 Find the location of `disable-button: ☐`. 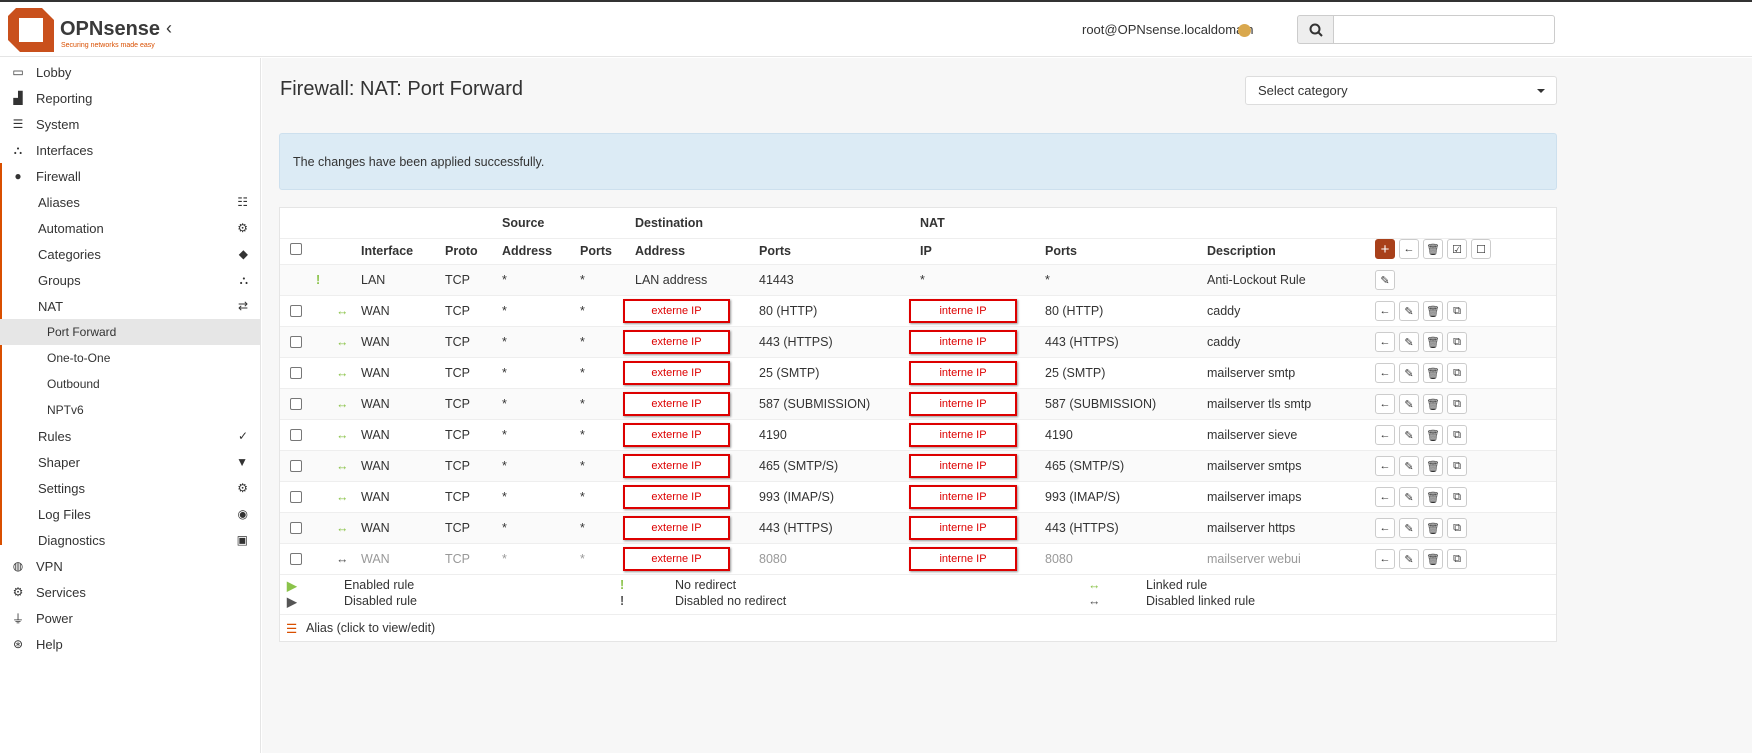

disable-button: ☐ is located at coordinates (1481, 249).